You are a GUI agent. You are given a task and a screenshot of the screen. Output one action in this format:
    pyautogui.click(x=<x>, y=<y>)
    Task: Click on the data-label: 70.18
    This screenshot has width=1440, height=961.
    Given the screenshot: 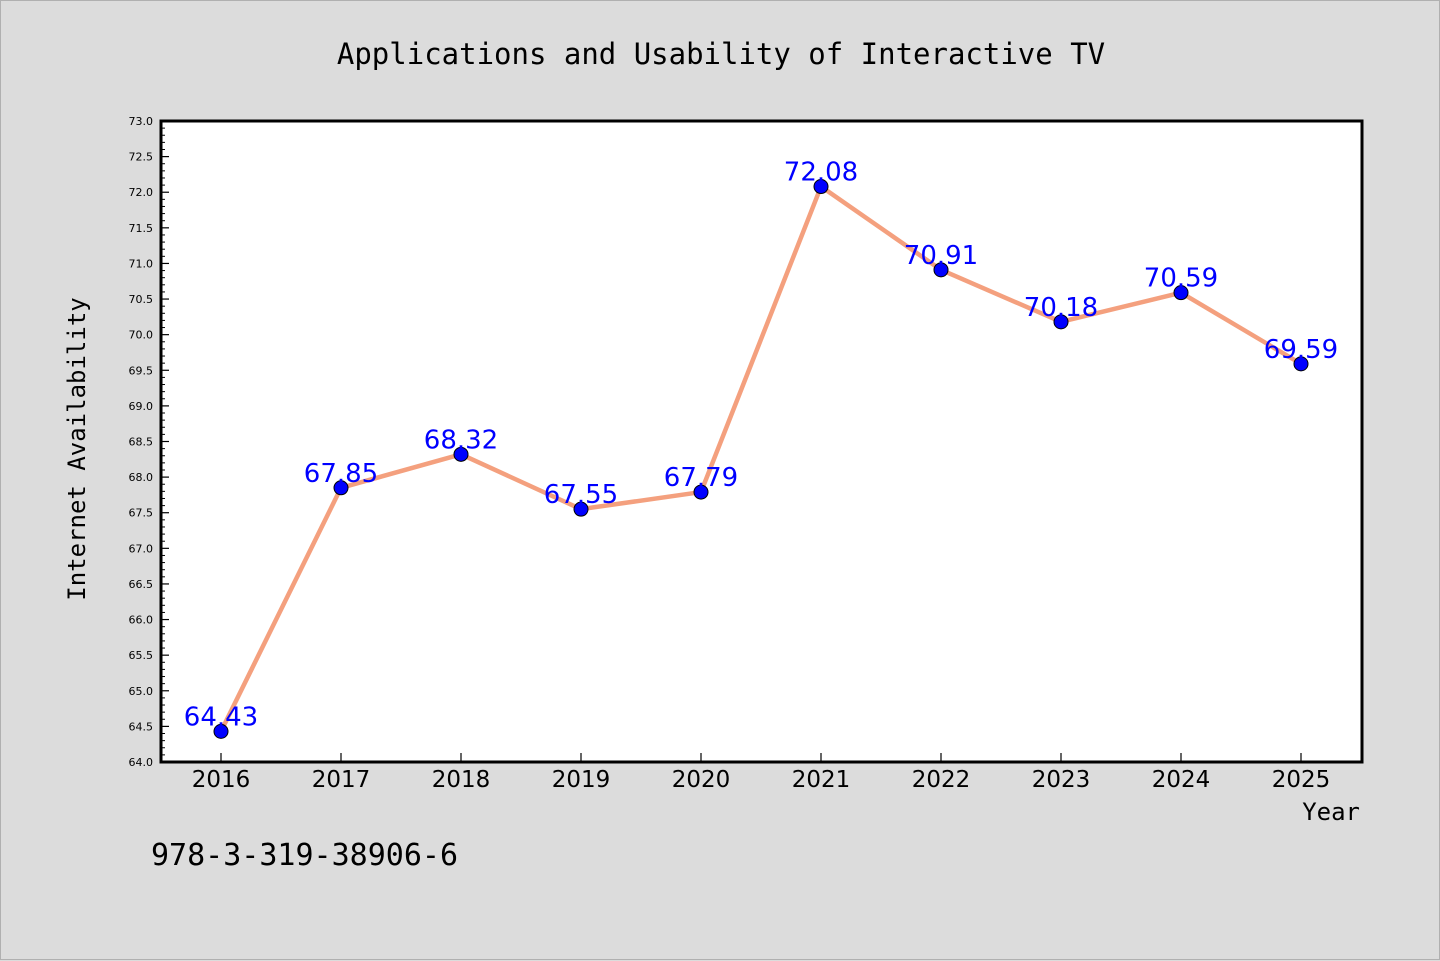 What is the action you would take?
    pyautogui.click(x=1061, y=308)
    